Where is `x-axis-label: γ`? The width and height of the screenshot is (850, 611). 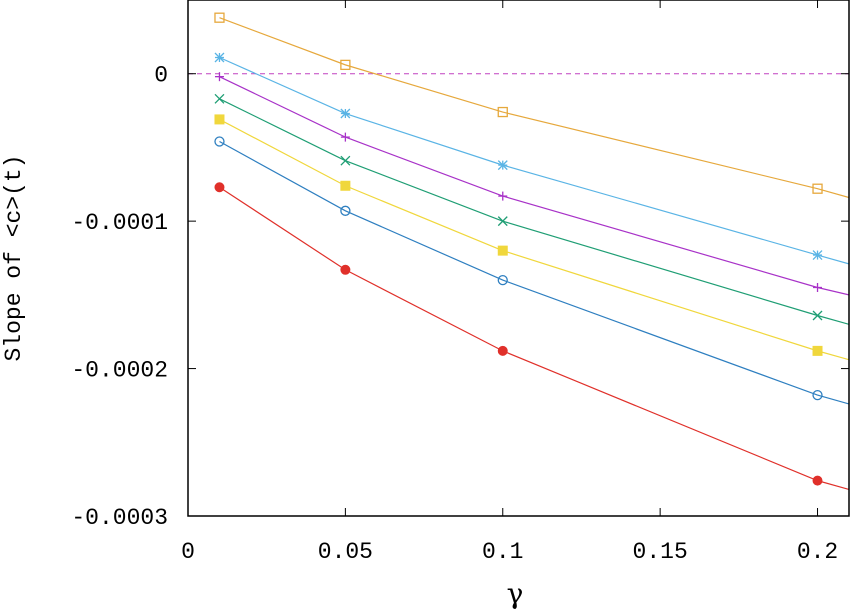
x-axis-label: γ is located at coordinates (515, 593).